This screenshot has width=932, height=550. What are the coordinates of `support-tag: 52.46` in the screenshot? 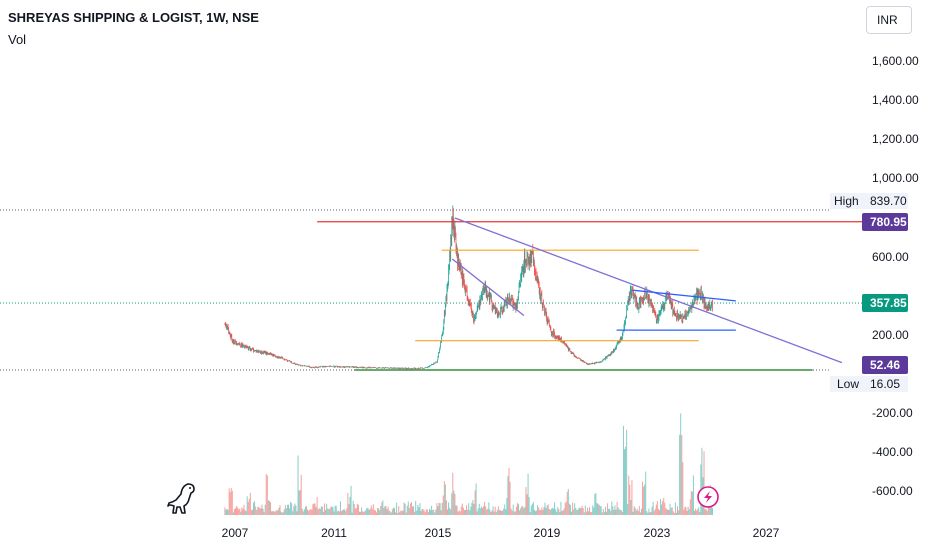 It's located at (885, 365).